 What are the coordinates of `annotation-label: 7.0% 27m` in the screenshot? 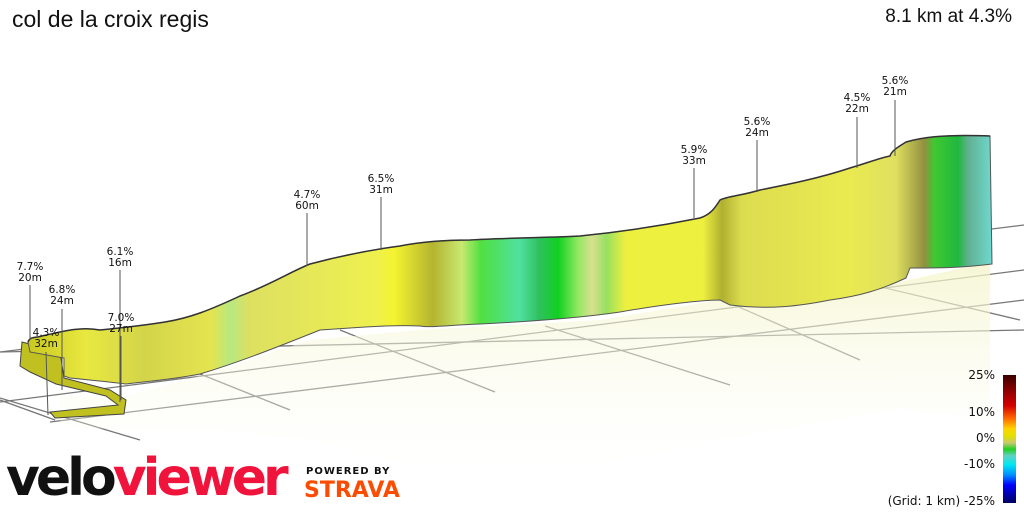 It's located at (121, 323).